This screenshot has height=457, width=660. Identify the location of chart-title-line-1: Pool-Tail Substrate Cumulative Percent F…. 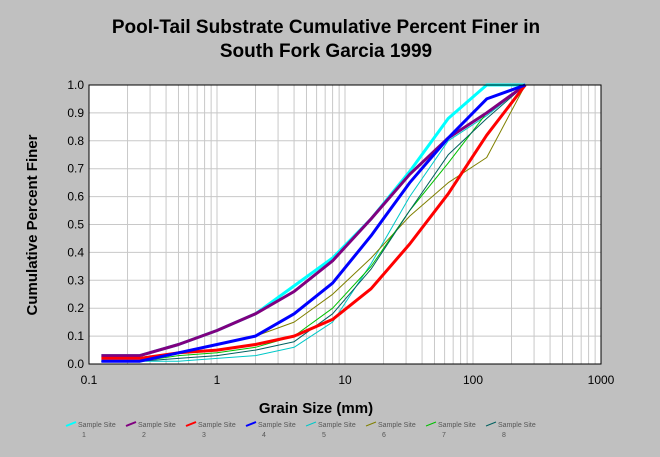
(326, 27).